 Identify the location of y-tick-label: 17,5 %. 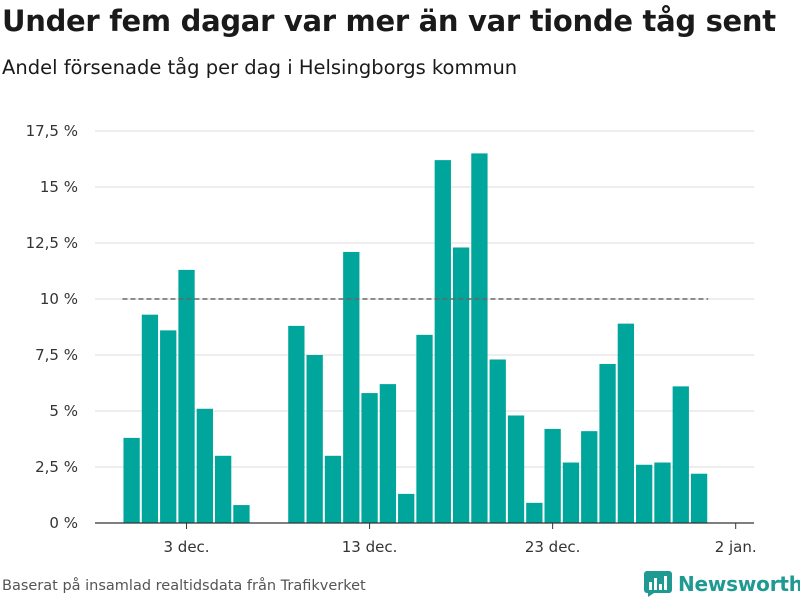
(52, 131).